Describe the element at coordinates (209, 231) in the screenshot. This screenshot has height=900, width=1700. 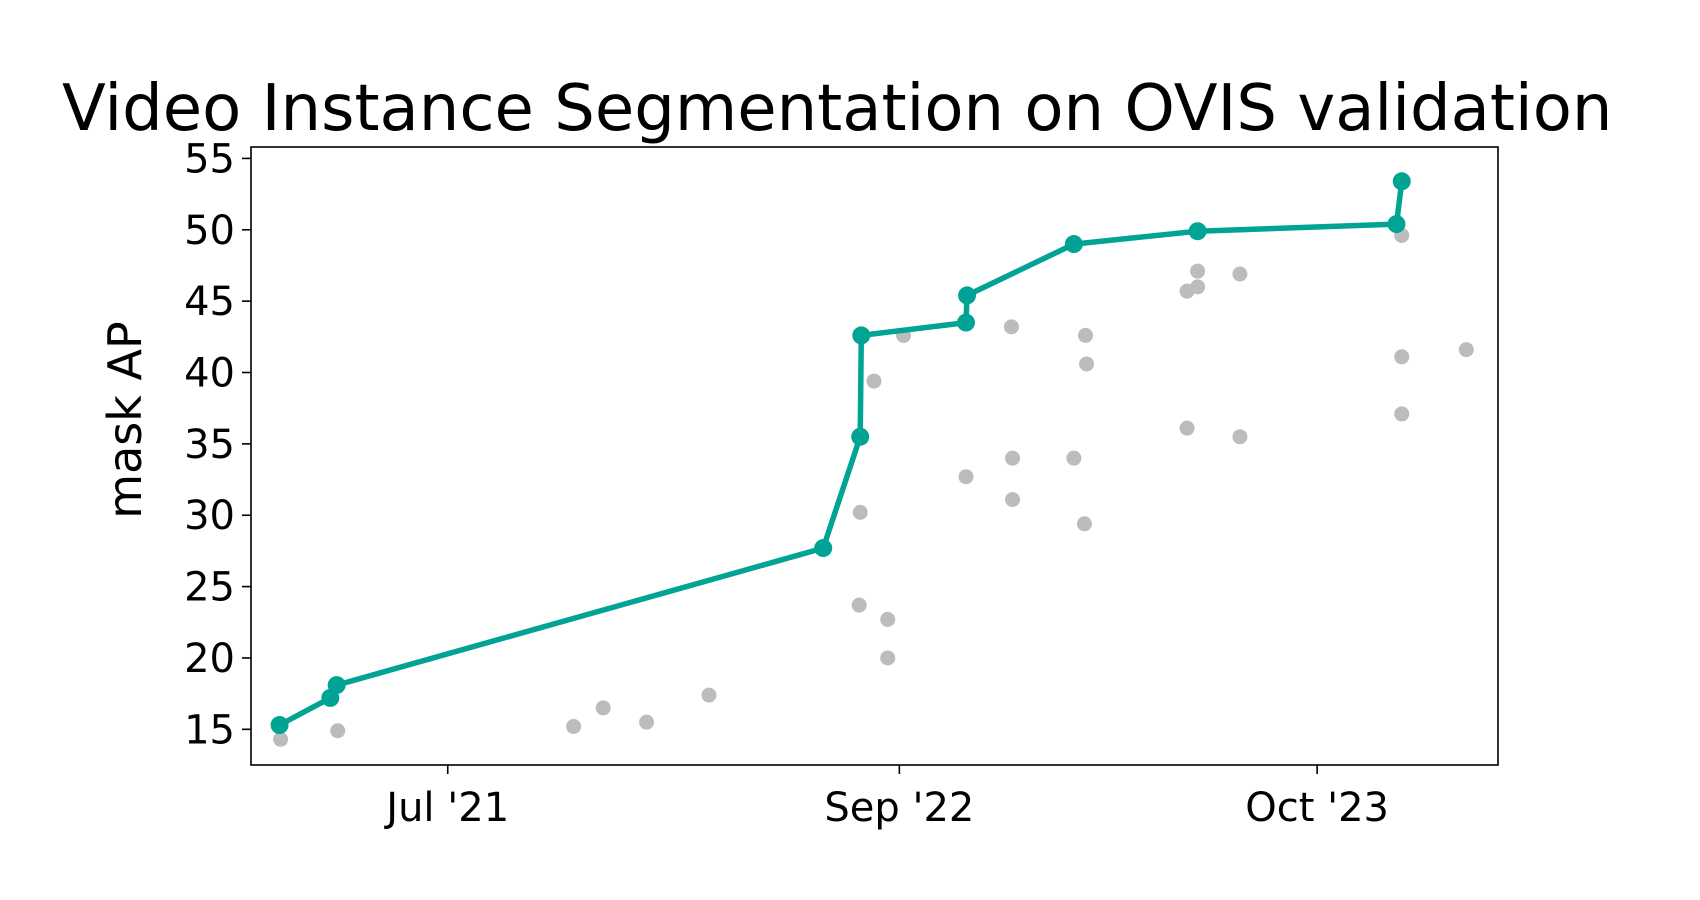
I see `y-tick-label: 50` at that location.